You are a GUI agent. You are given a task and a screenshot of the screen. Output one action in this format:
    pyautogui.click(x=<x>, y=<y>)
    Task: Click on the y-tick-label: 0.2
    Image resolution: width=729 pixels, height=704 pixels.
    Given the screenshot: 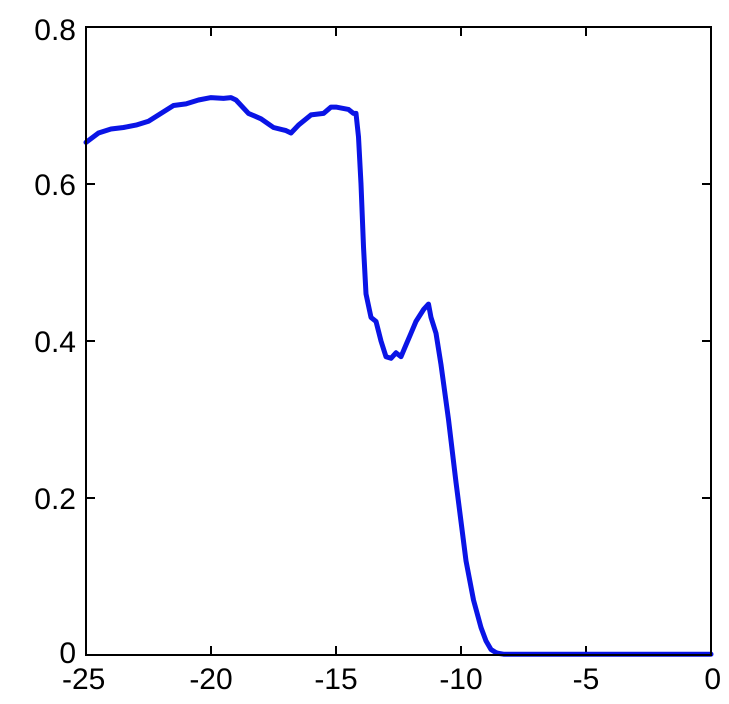 What is the action you would take?
    pyautogui.click(x=55, y=499)
    